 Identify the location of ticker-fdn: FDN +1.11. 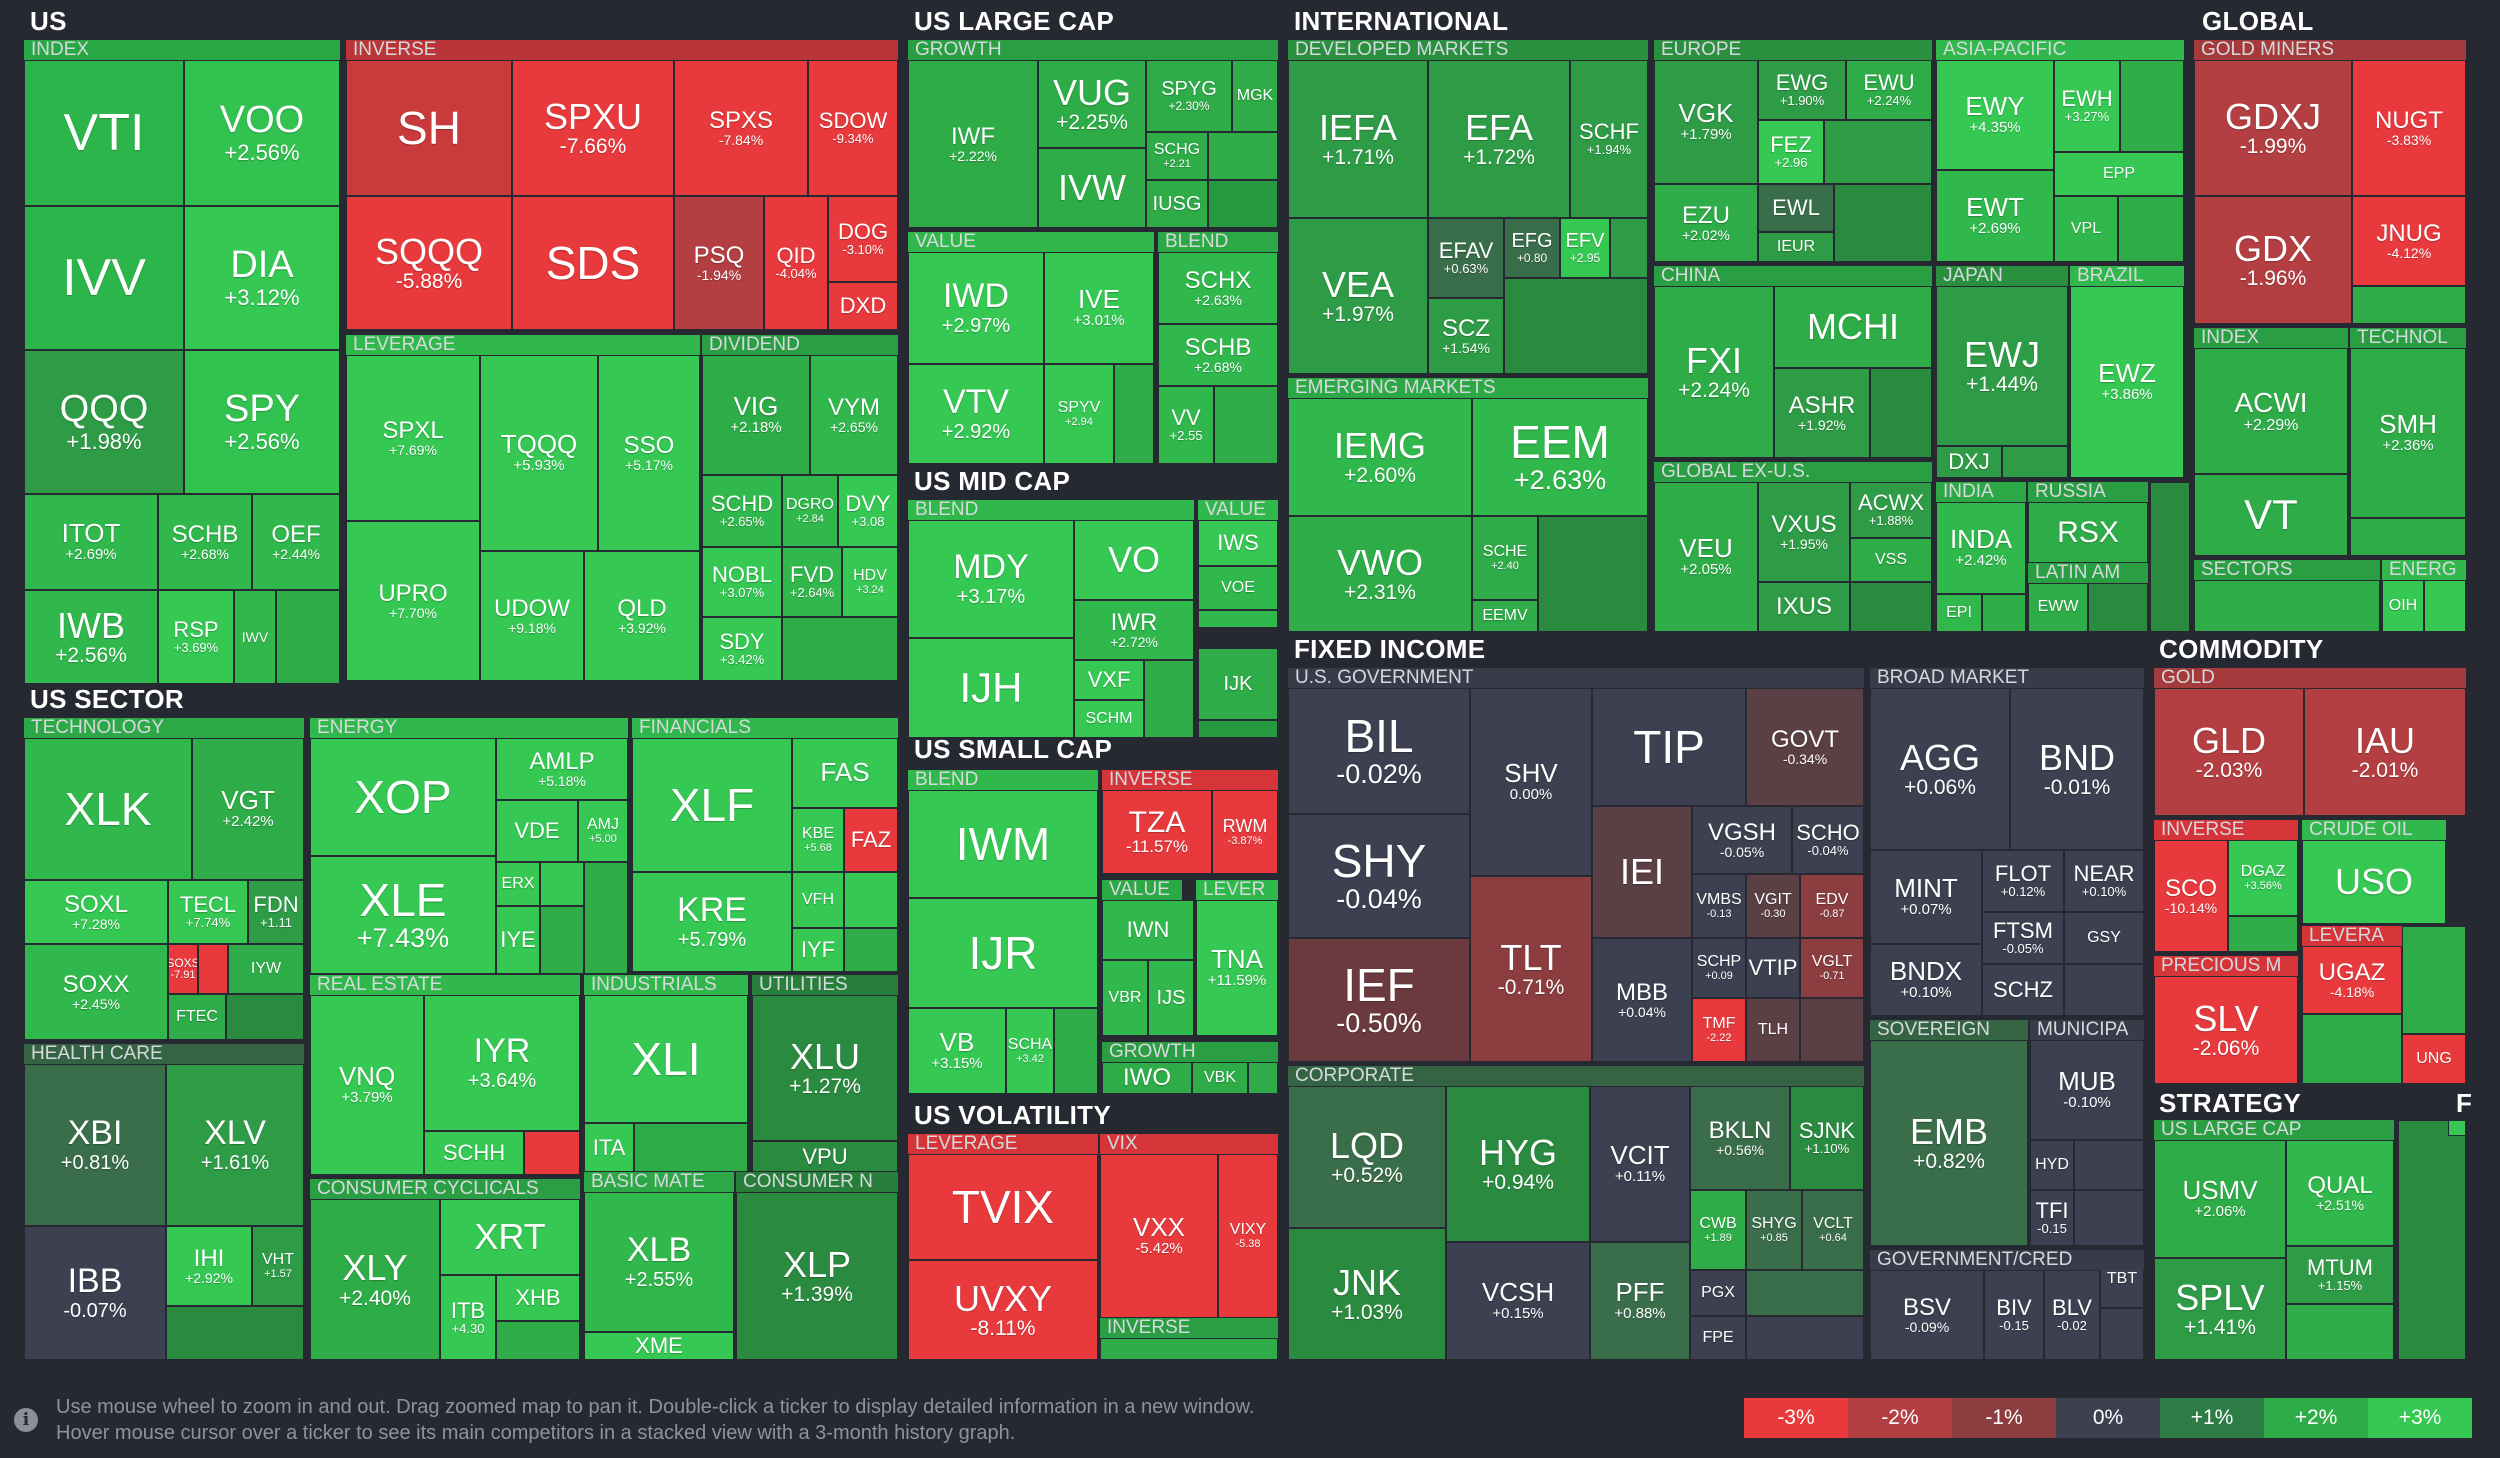
(276, 912).